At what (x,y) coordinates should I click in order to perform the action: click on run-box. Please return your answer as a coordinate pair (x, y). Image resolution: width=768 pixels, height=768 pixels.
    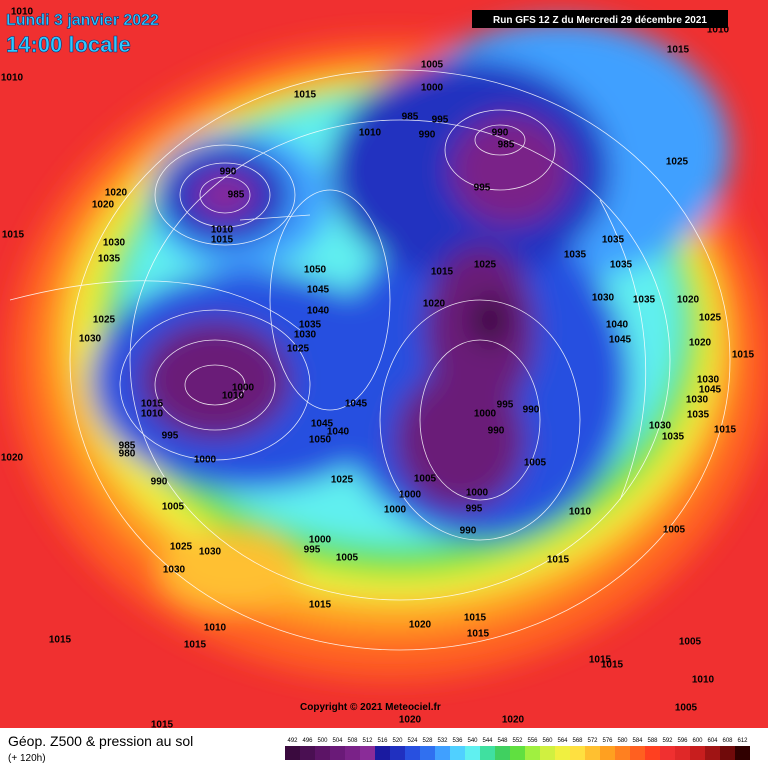
    Looking at the image, I should click on (600, 19).